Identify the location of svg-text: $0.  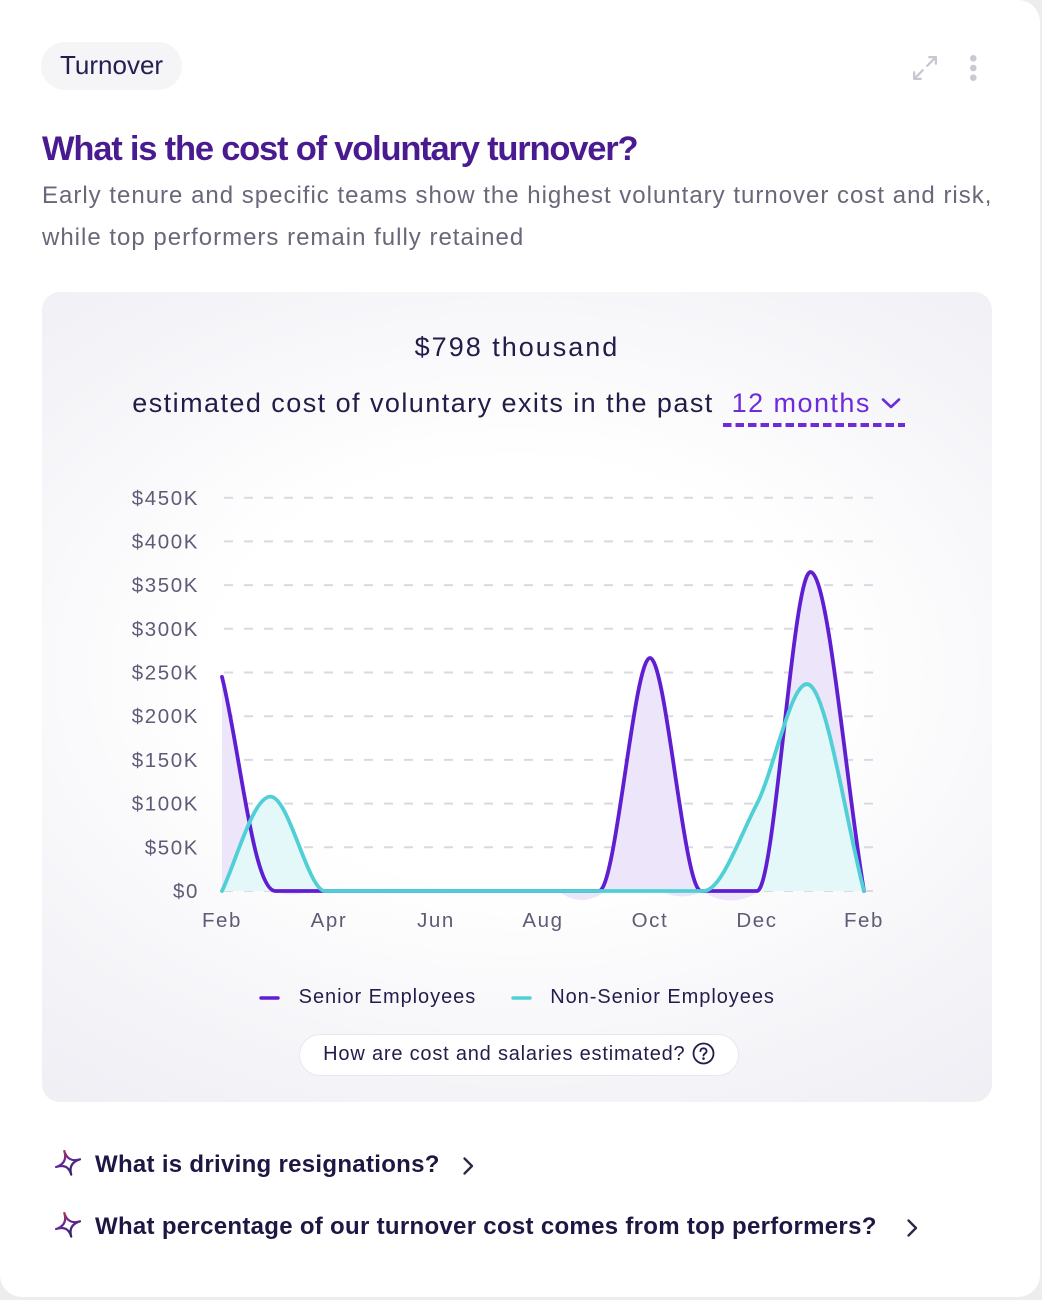
(186, 891).